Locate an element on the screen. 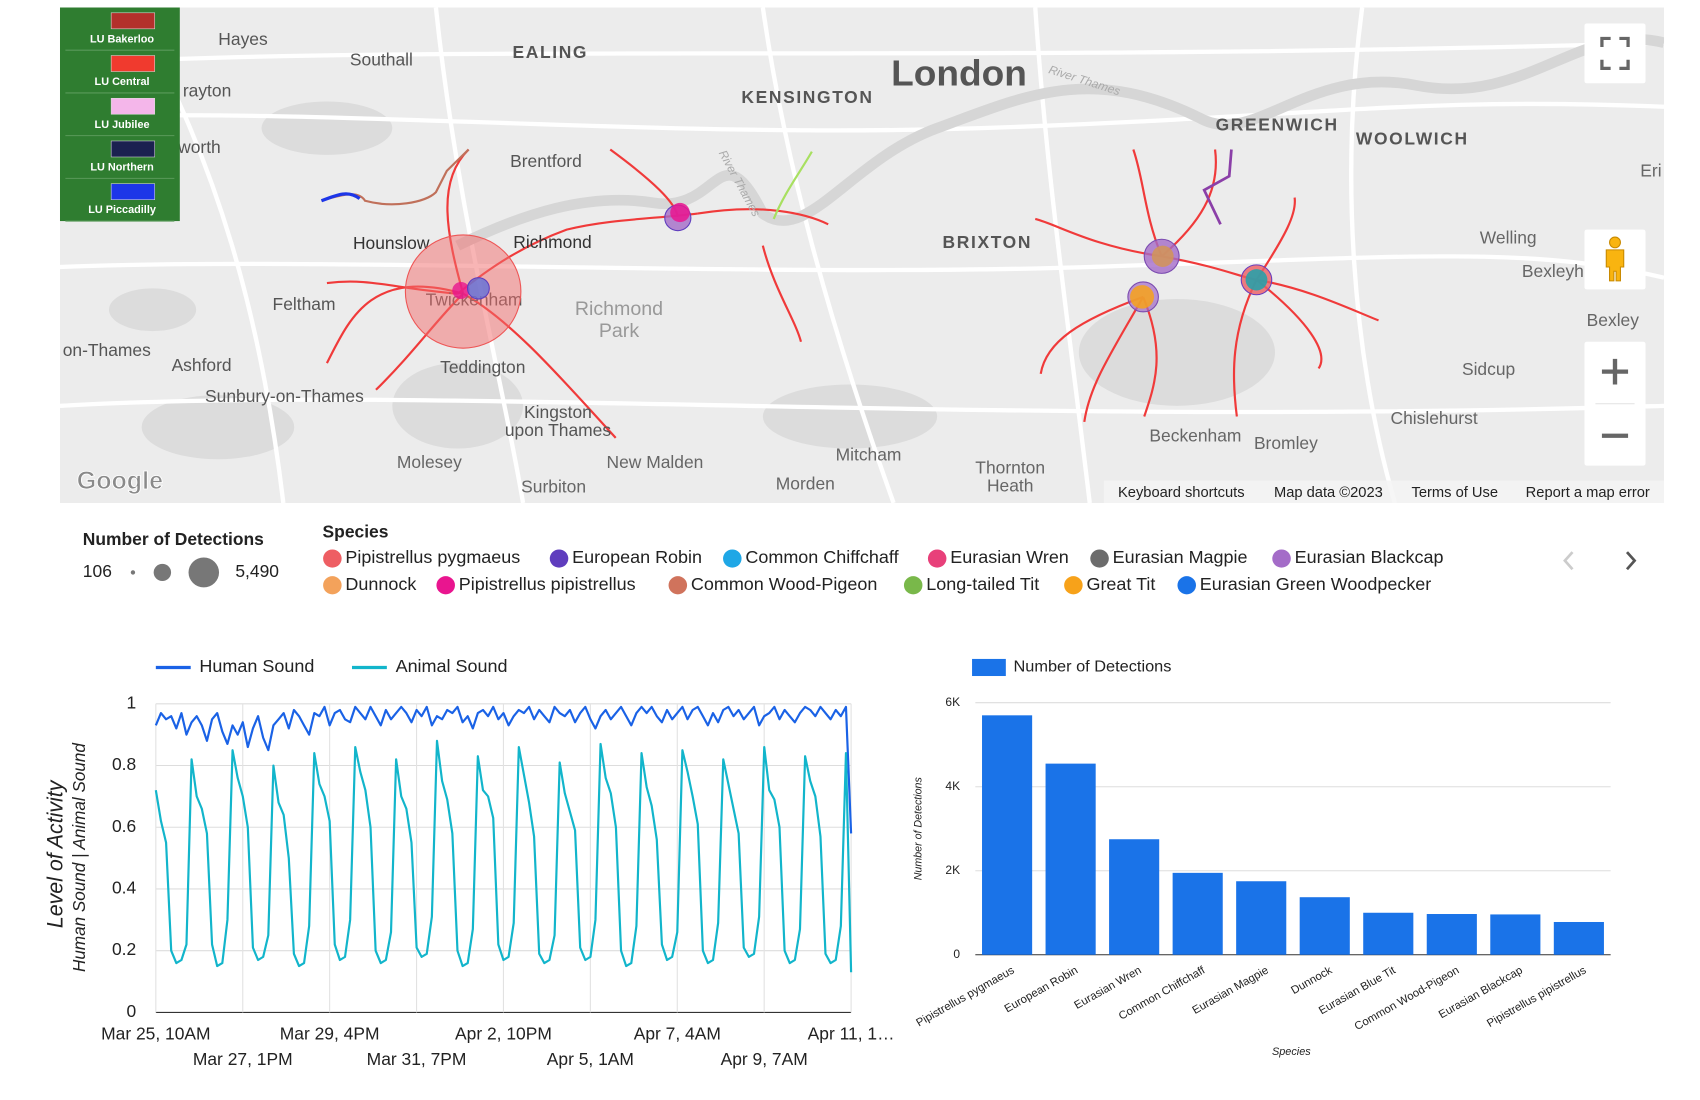 Image resolution: width=1700 pixels, height=1100 pixels. y-tick-label: 6K is located at coordinates (952, 702).